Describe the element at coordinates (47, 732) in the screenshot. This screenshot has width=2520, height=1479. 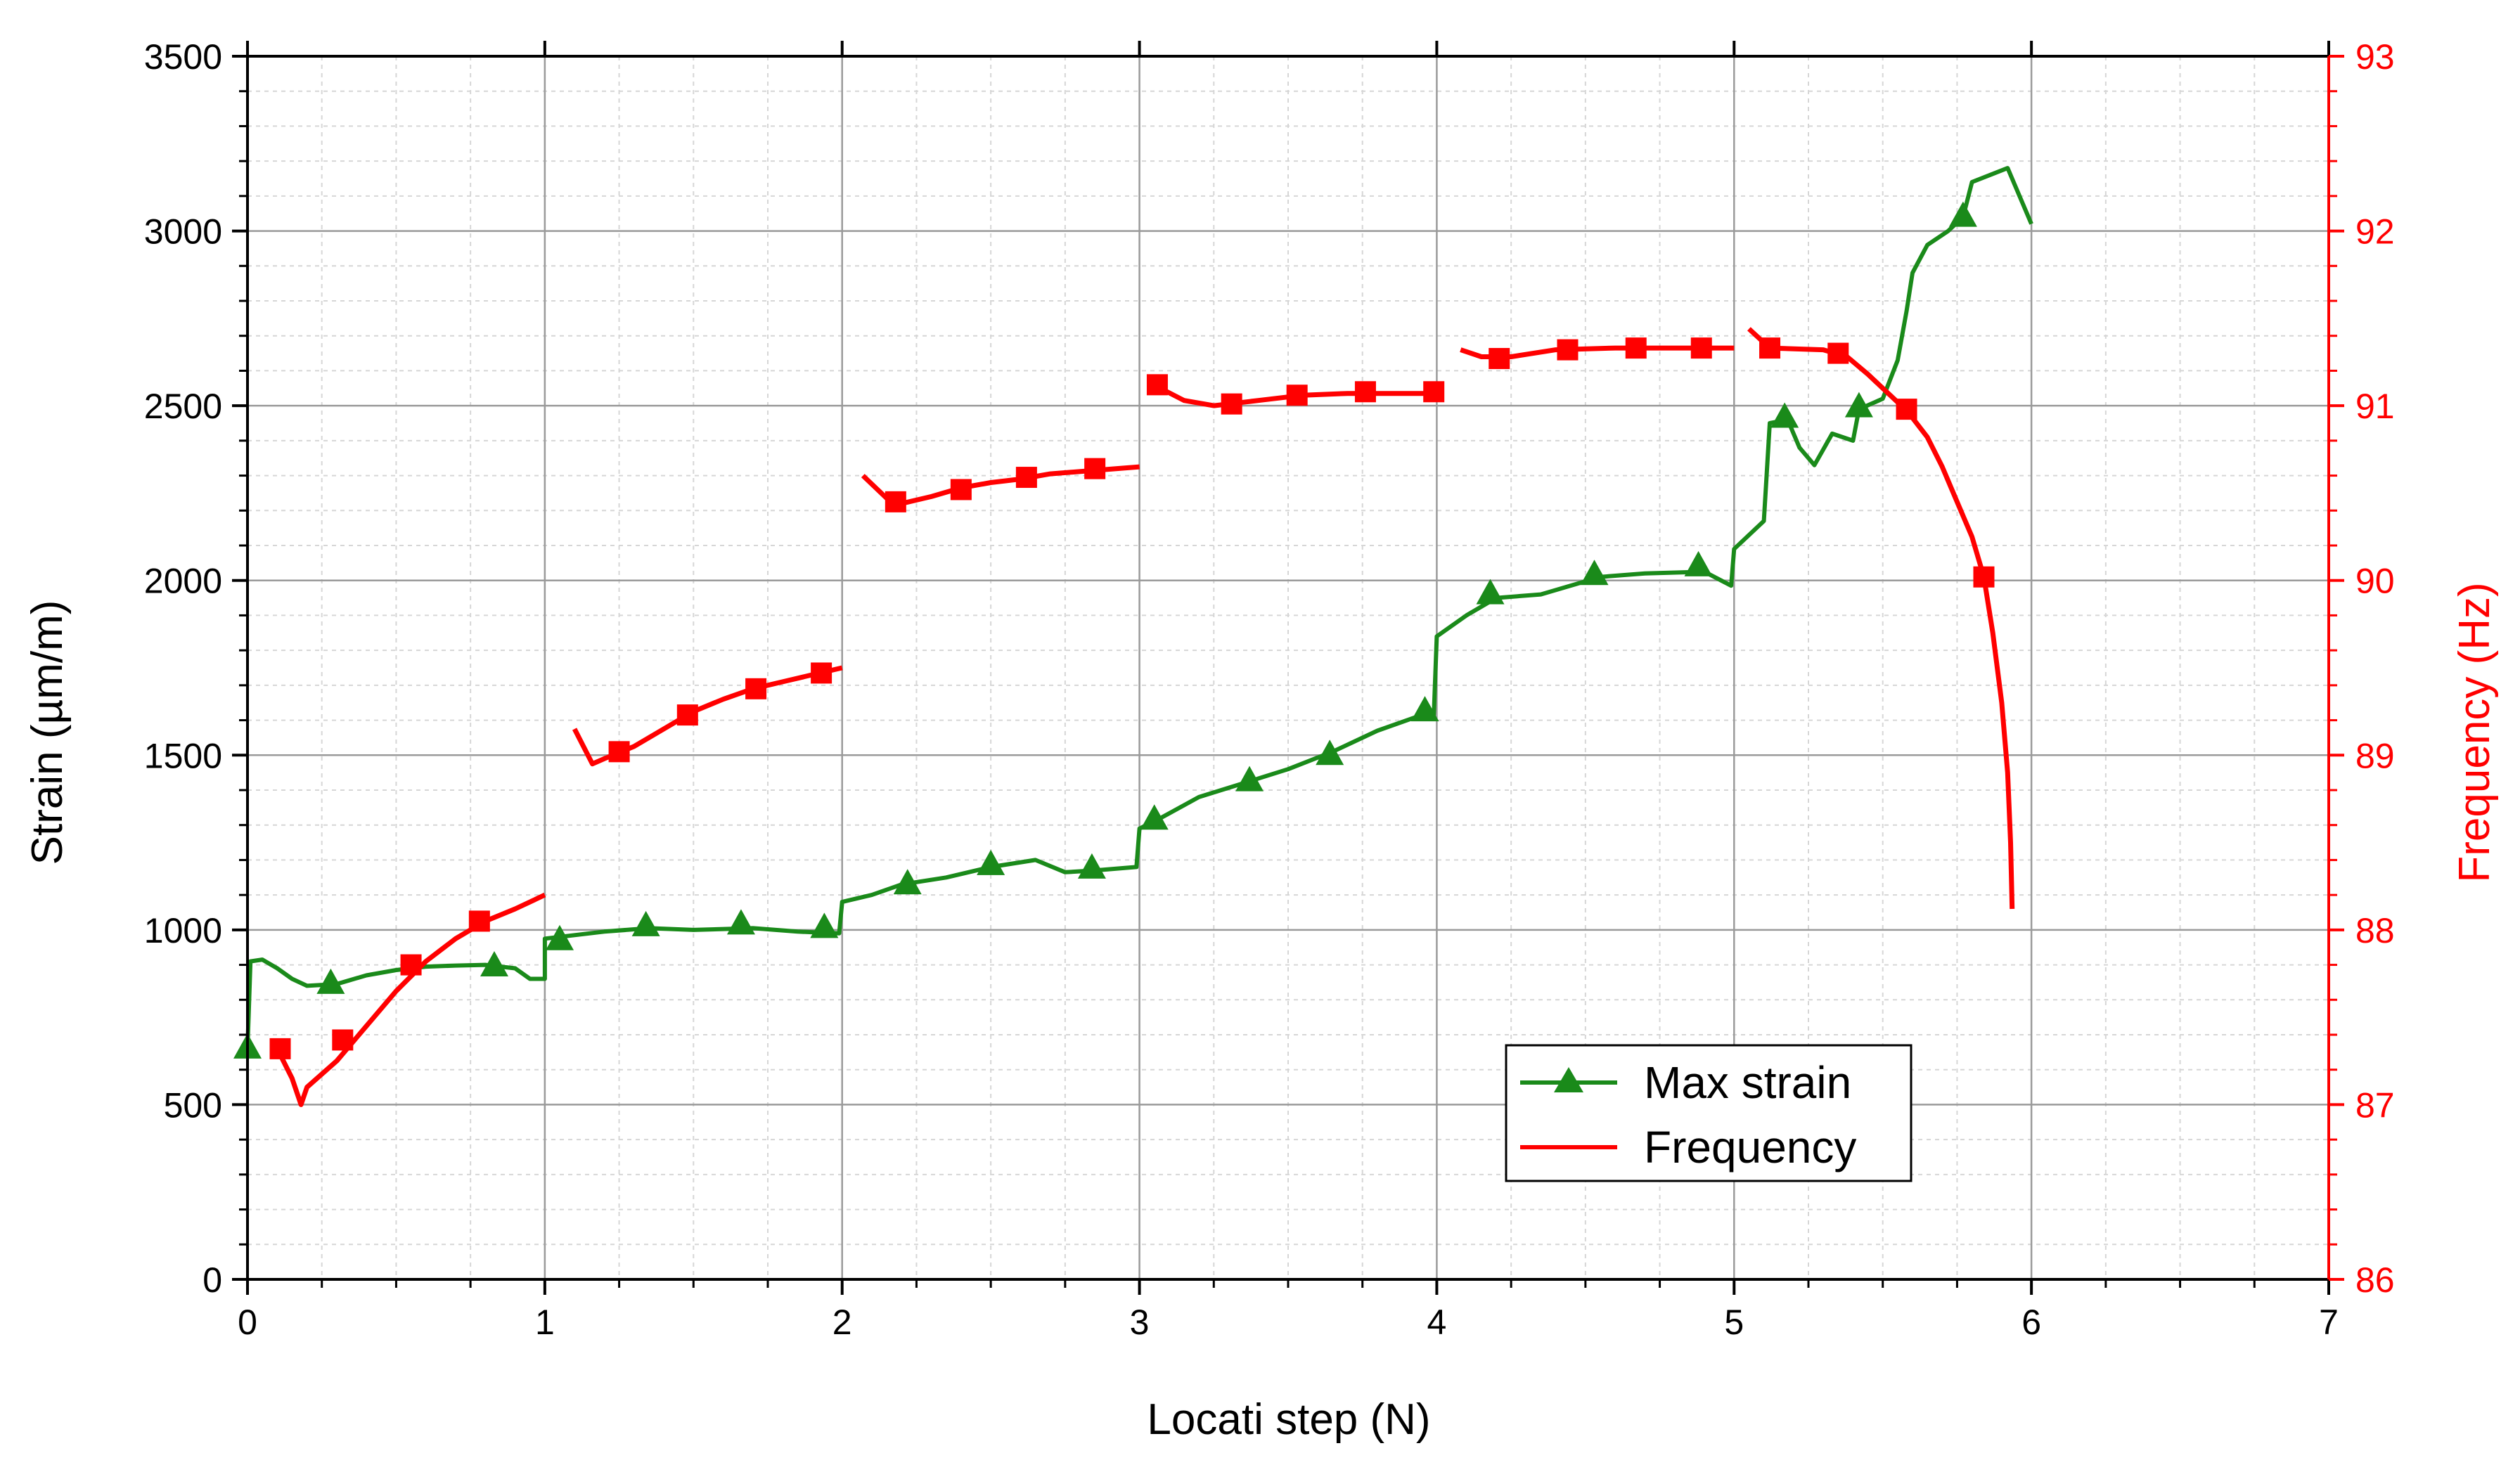
I see `y-axis-title: Strain (µm/m)` at that location.